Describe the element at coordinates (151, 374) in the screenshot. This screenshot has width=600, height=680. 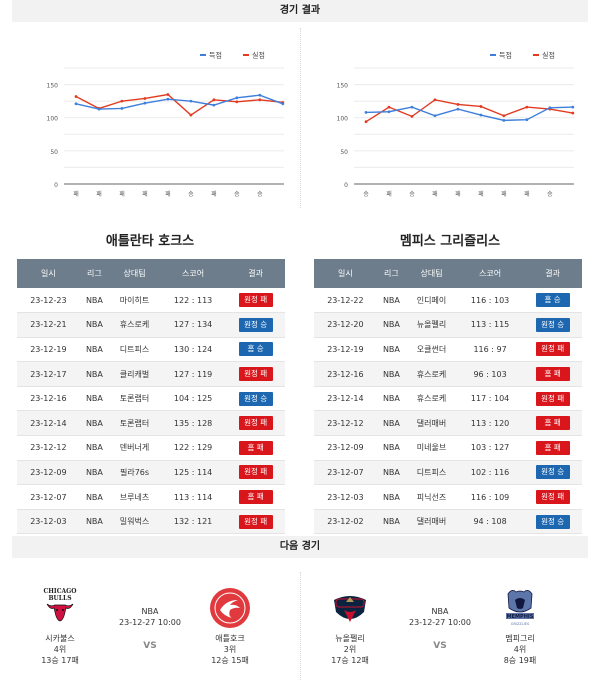
I see `table-row: 23-12-17 NBA 클리캐벌 127 : 119 원정 패` at that location.